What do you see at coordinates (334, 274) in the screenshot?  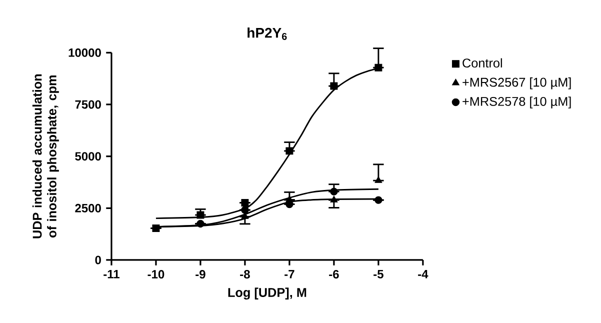 I see `x-tick-label: -6` at bounding box center [334, 274].